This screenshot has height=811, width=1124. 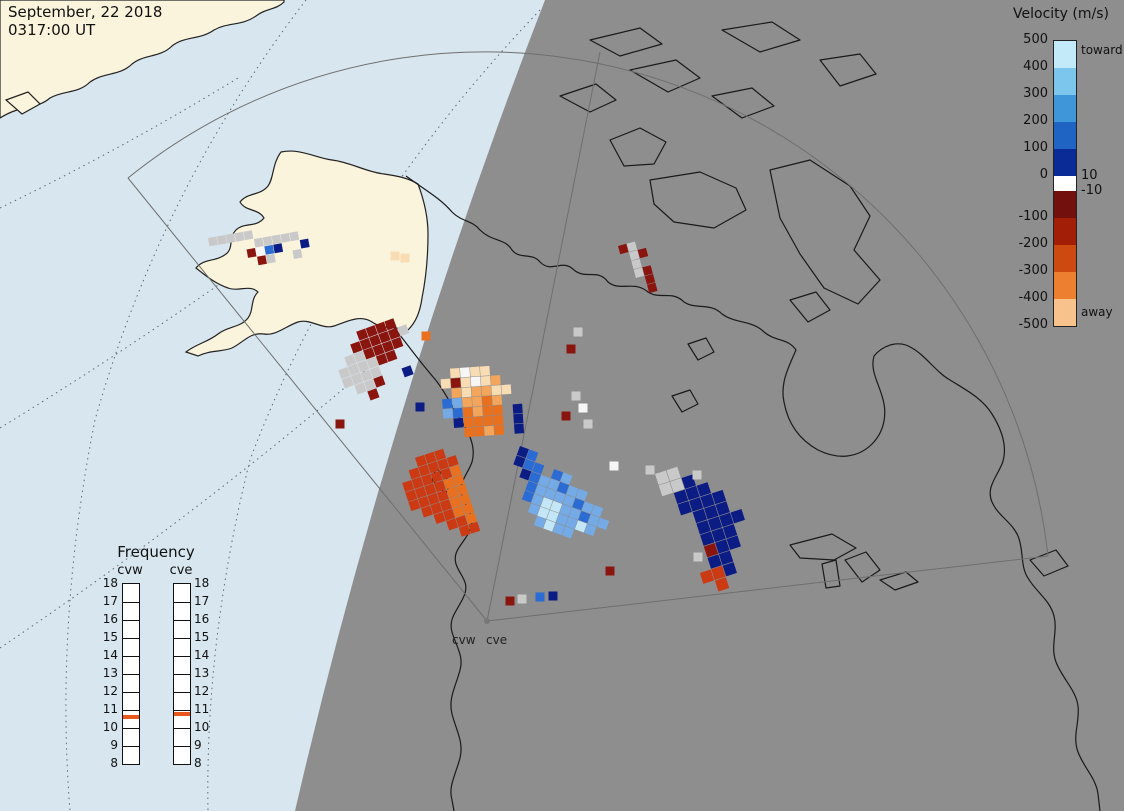 I want to click on frequency-tick-label-left: 12, so click(x=110, y=691).